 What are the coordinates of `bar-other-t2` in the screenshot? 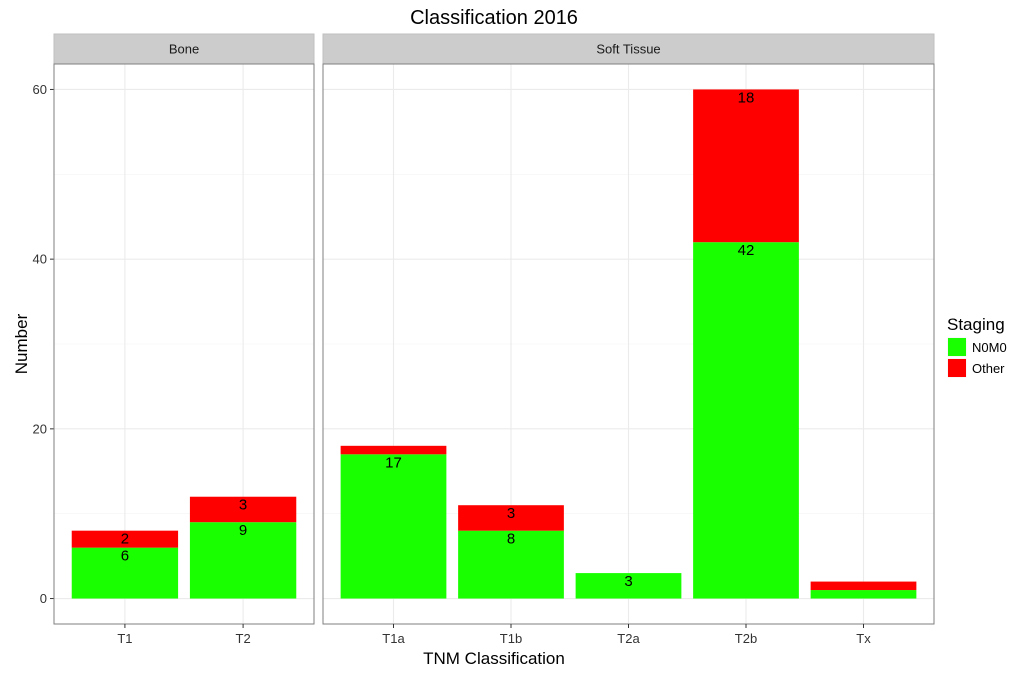 It's located at (243, 509).